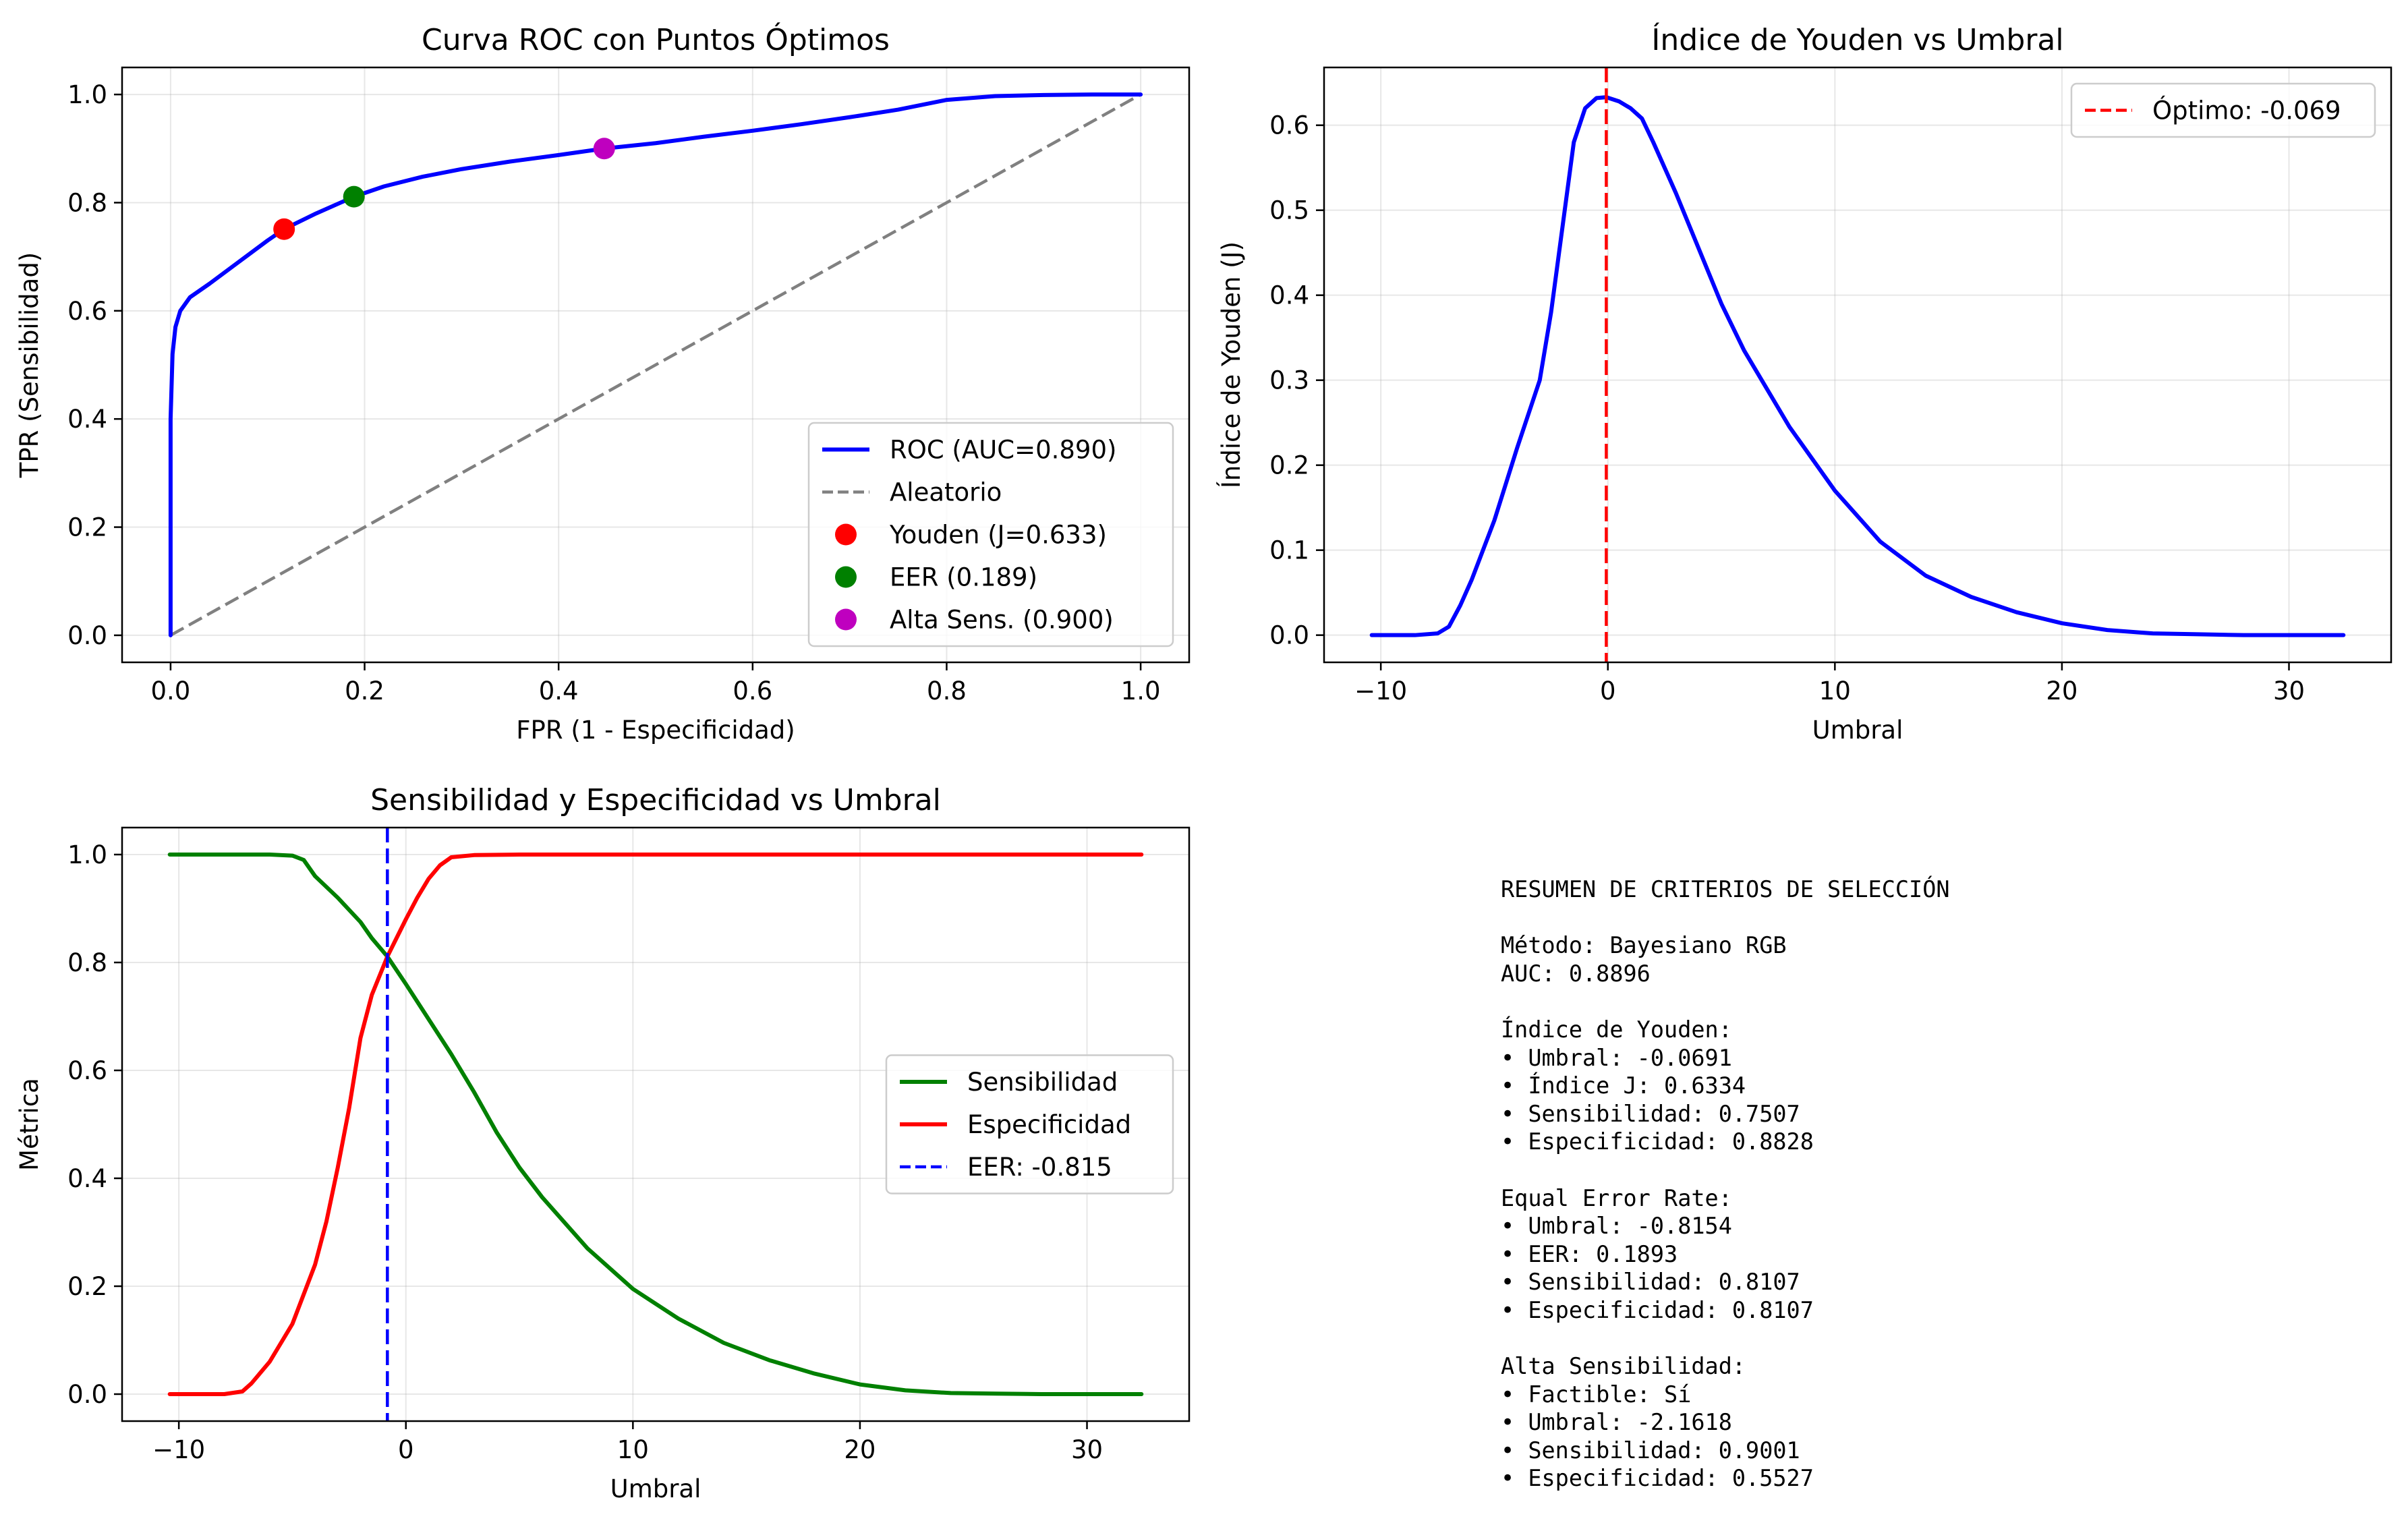  What do you see at coordinates (1650, 1114) in the screenshot?
I see `summary-line: • Sensibilidad: 0.7507` at bounding box center [1650, 1114].